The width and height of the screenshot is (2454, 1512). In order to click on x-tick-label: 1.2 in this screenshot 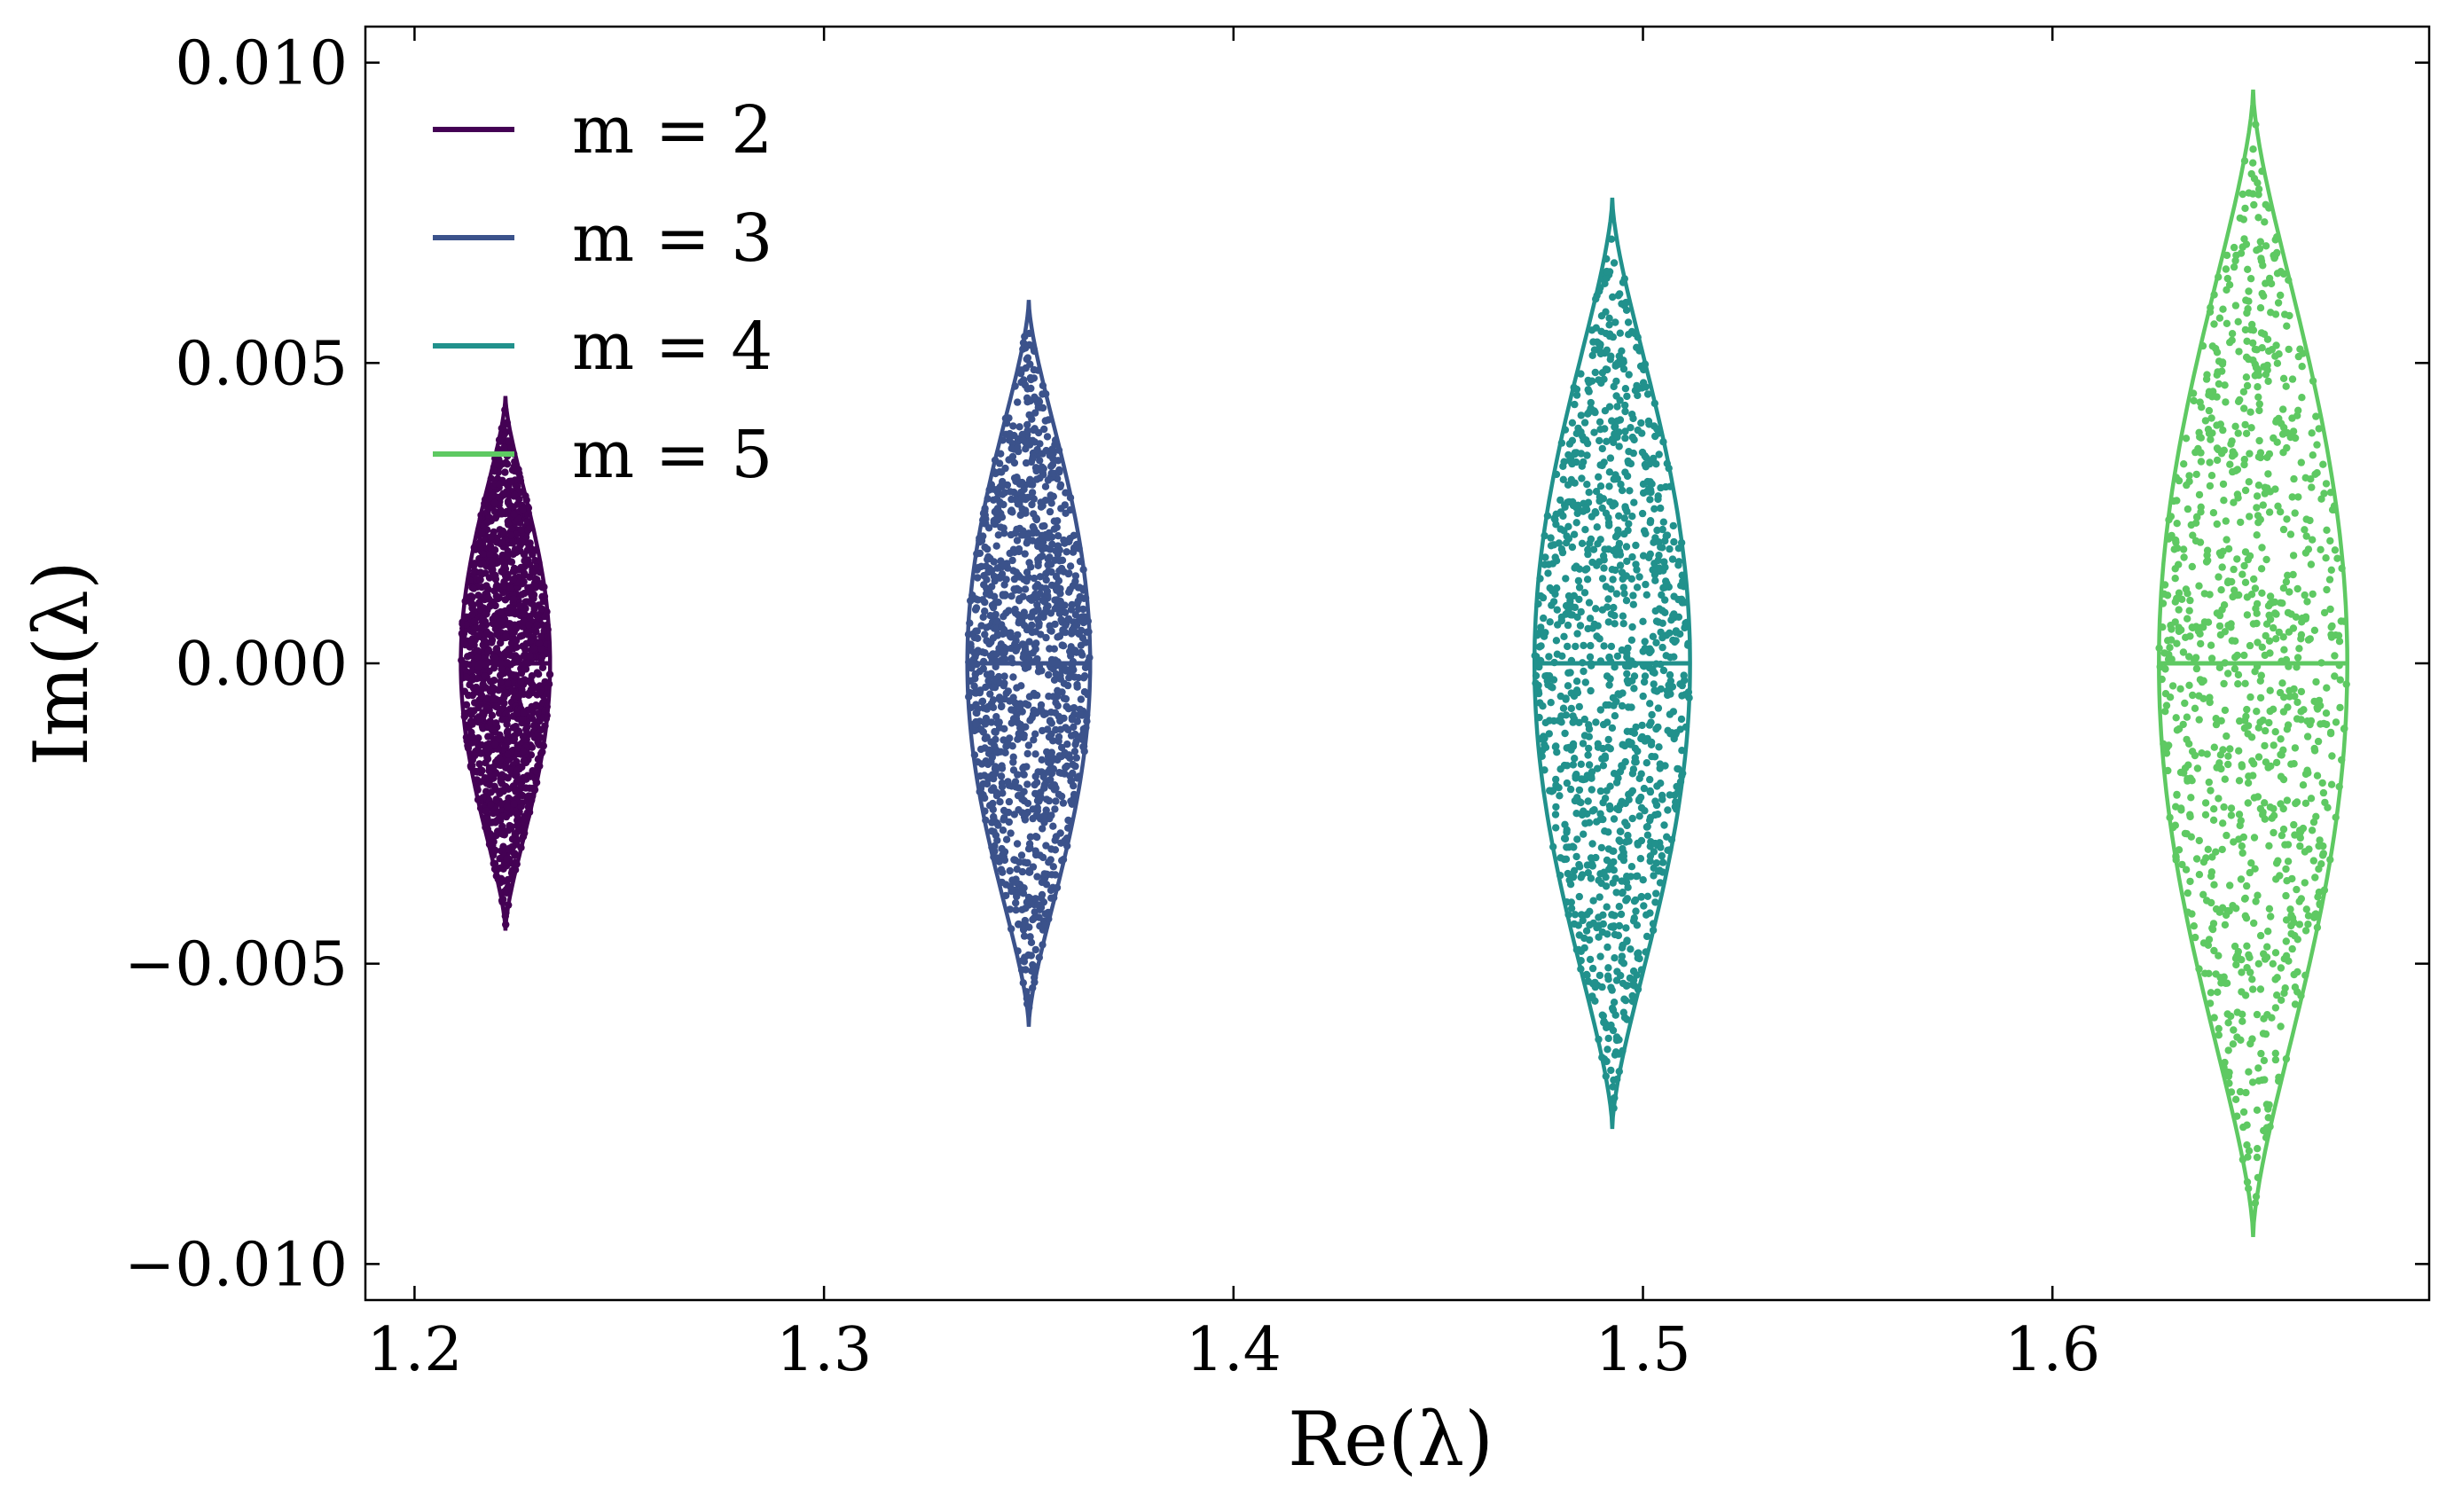, I will do `click(414, 1350)`.